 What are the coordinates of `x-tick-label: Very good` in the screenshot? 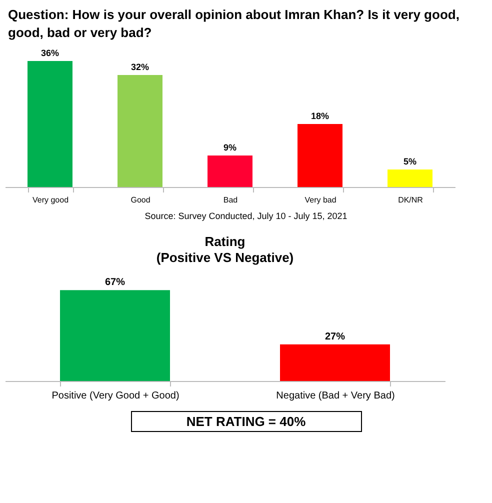 It's located at (50, 200).